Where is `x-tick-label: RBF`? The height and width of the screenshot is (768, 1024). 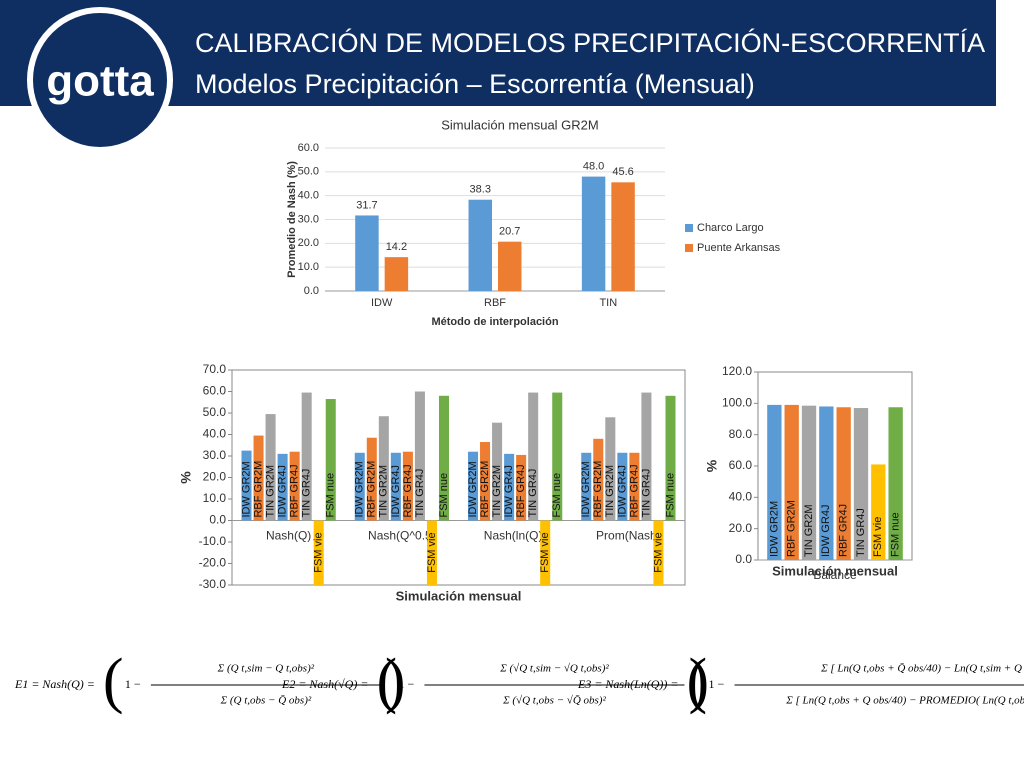
x-tick-label: RBF is located at coordinates (495, 303).